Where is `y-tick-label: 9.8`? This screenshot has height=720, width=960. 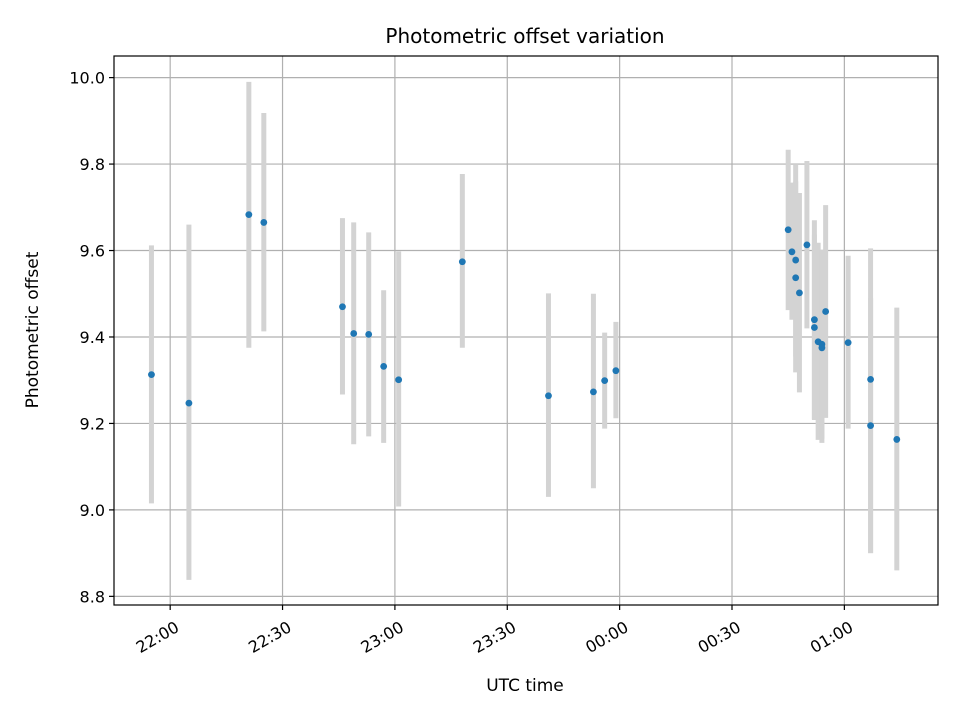 y-tick-label: 9.8 is located at coordinates (92, 164).